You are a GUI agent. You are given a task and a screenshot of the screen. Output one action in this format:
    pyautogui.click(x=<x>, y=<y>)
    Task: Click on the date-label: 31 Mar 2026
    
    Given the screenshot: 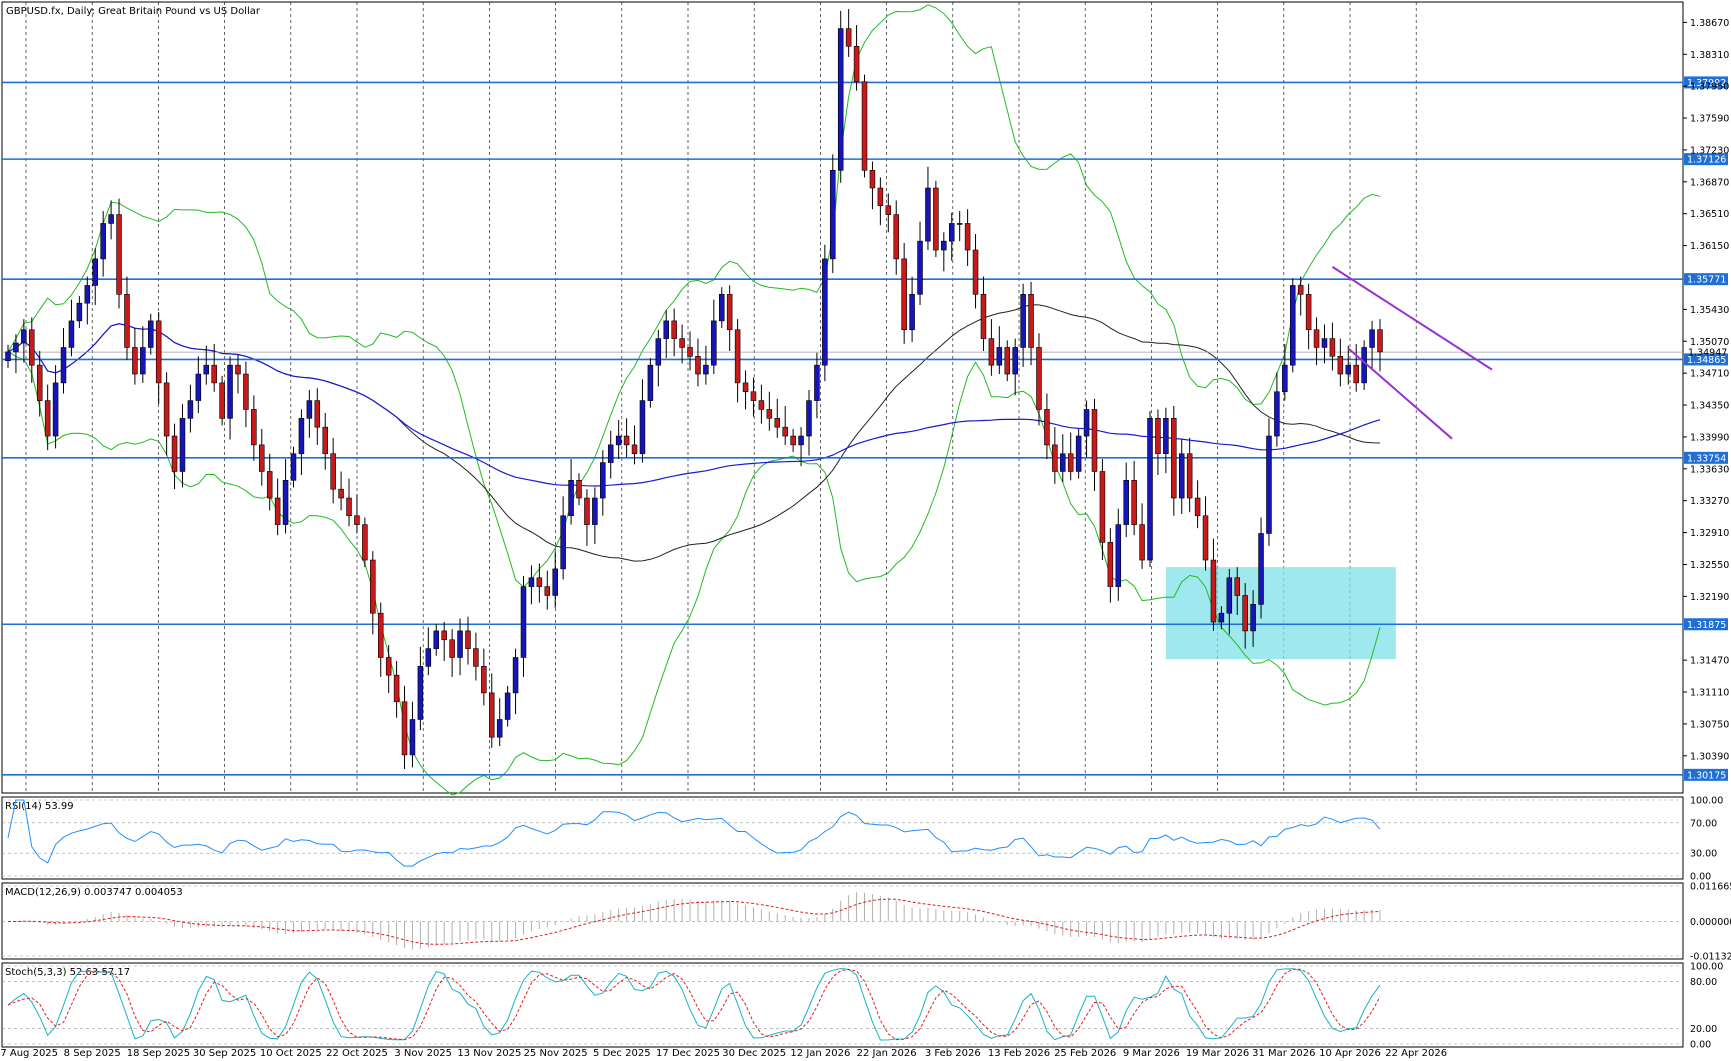 What is the action you would take?
    pyautogui.click(x=1283, y=1053)
    